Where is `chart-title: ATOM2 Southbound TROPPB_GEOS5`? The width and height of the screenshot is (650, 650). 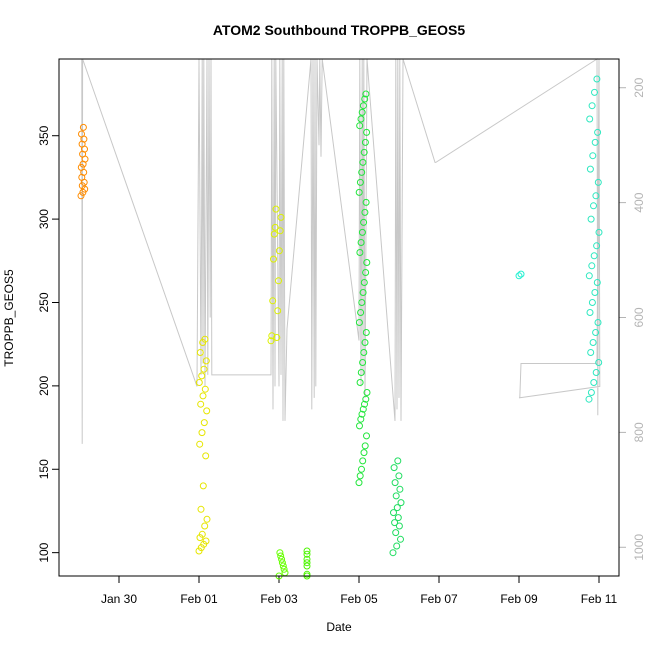
chart-title: ATOM2 Southbound TROPPB_GEOS5 is located at coordinates (339, 30).